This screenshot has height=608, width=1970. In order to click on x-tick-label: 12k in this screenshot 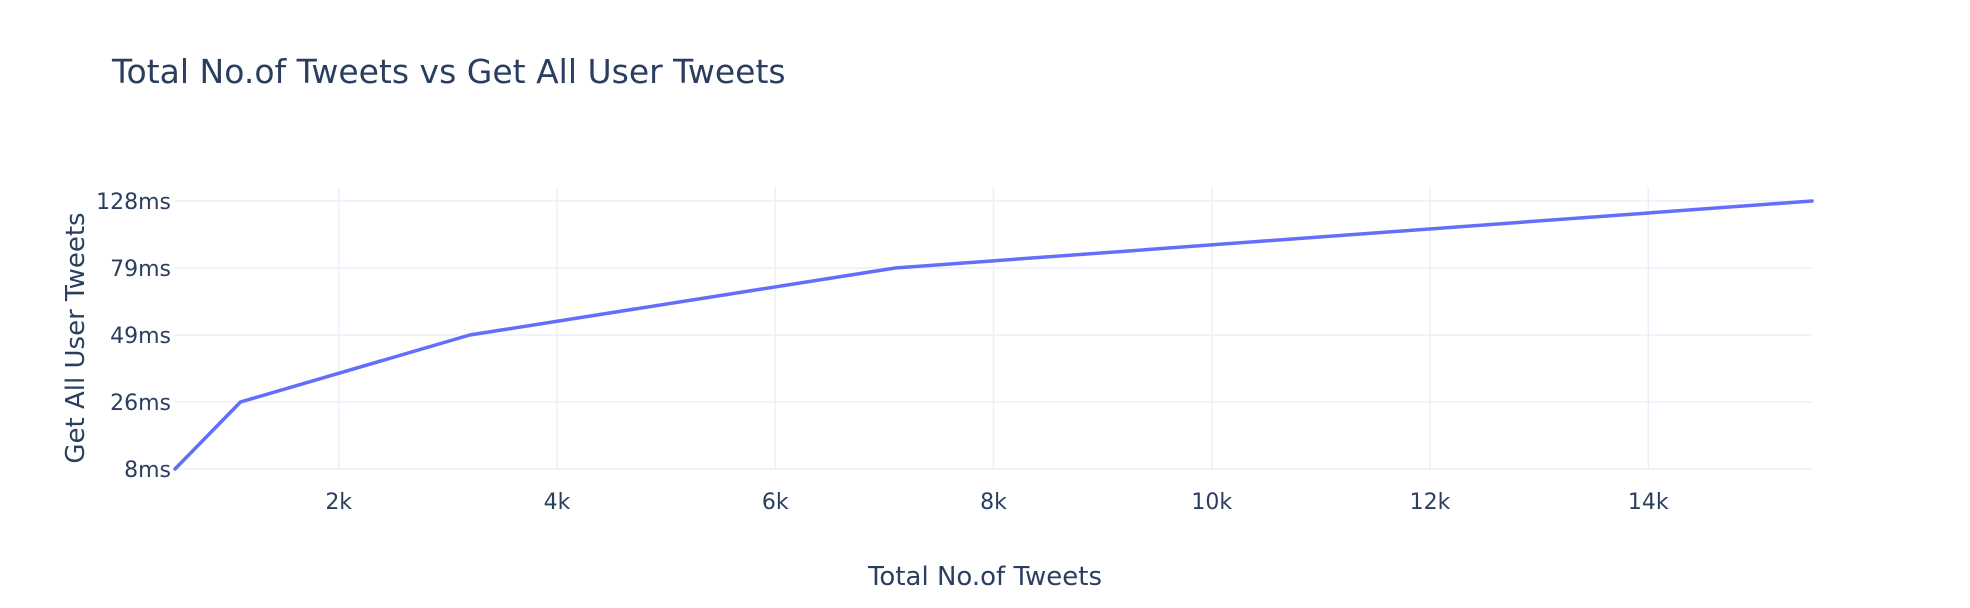, I will do `click(1430, 502)`.